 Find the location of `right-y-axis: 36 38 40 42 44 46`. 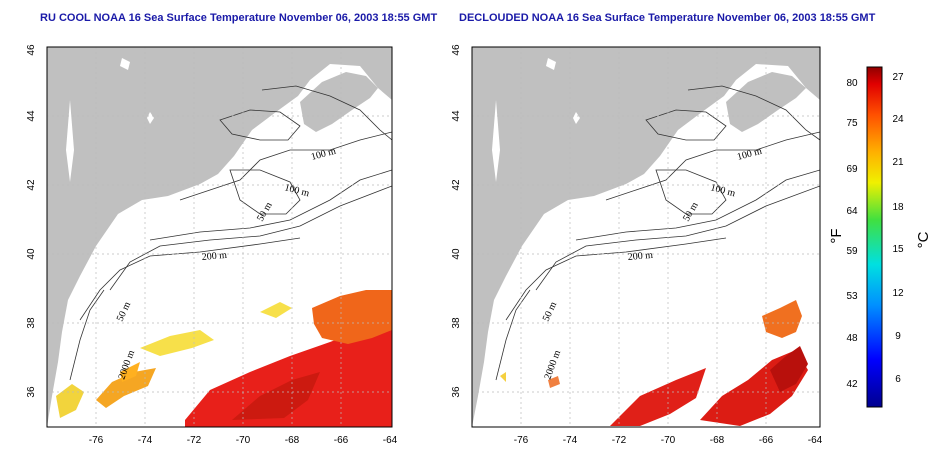

right-y-axis: 36 38 40 42 44 46 is located at coordinates (456, 221).